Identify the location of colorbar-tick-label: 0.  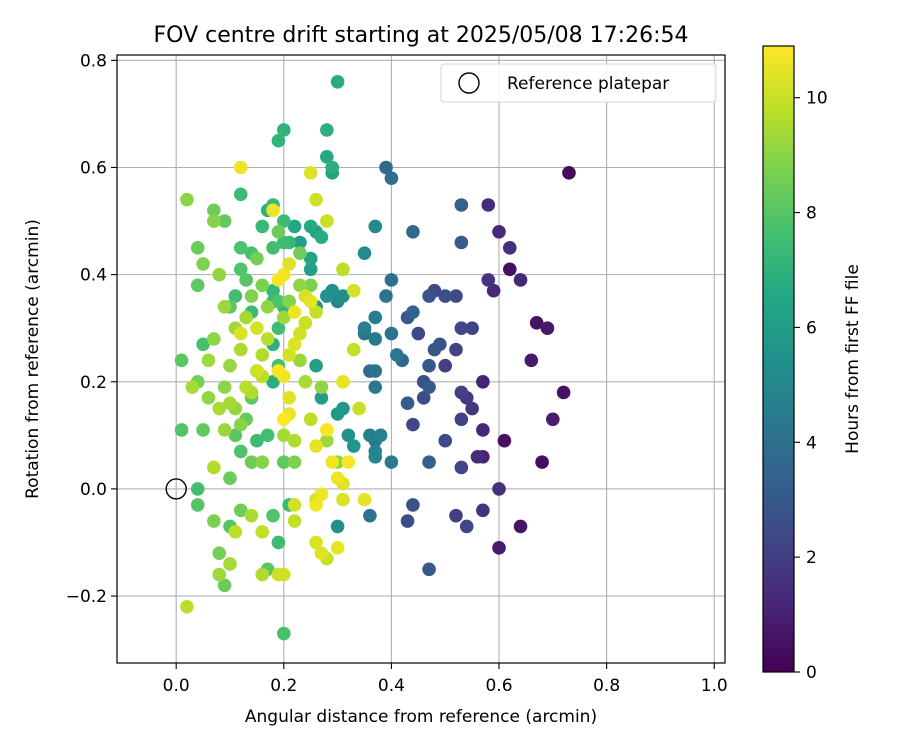
(811, 673).